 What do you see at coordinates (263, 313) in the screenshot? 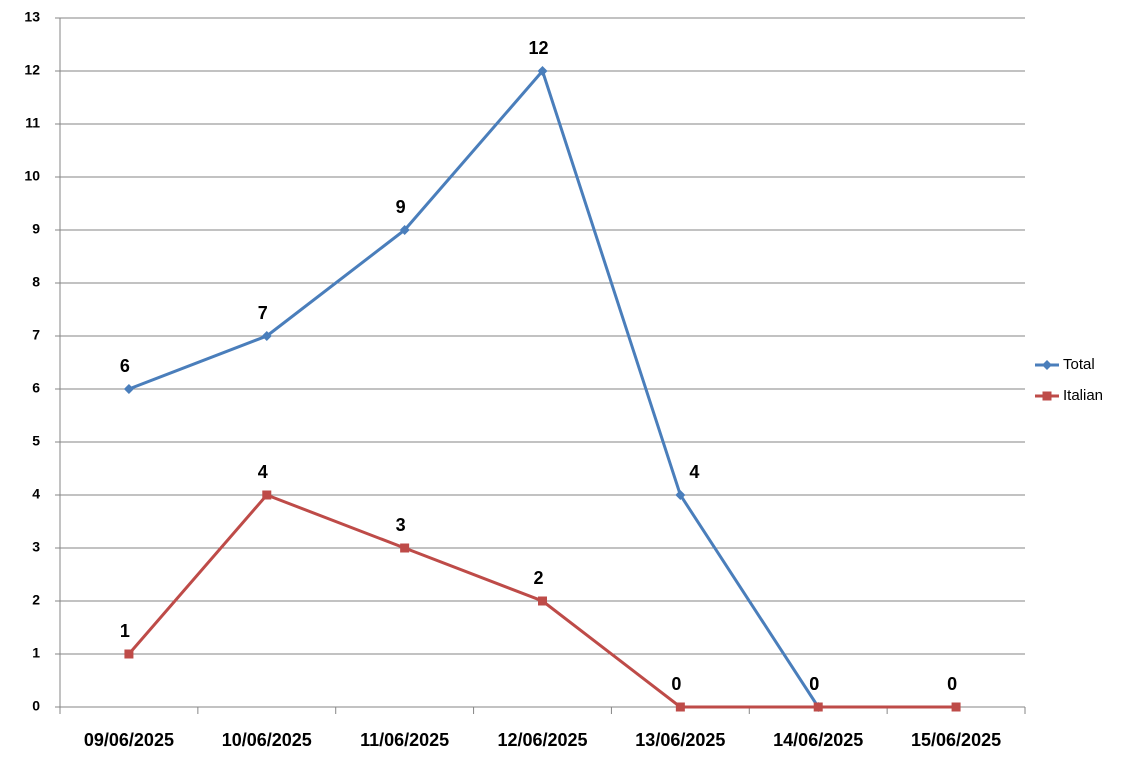
I see `data-label: 7` at bounding box center [263, 313].